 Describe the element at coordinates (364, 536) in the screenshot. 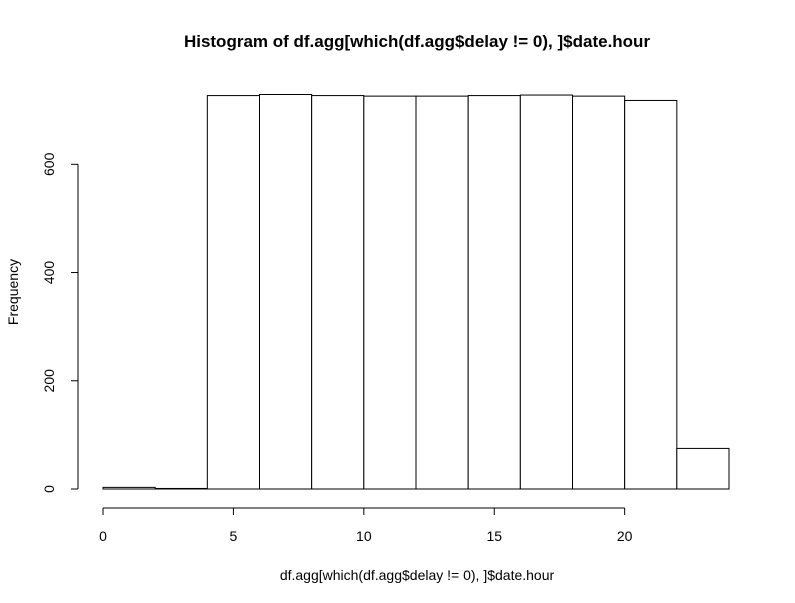

I see `x-tick-label: 10` at that location.